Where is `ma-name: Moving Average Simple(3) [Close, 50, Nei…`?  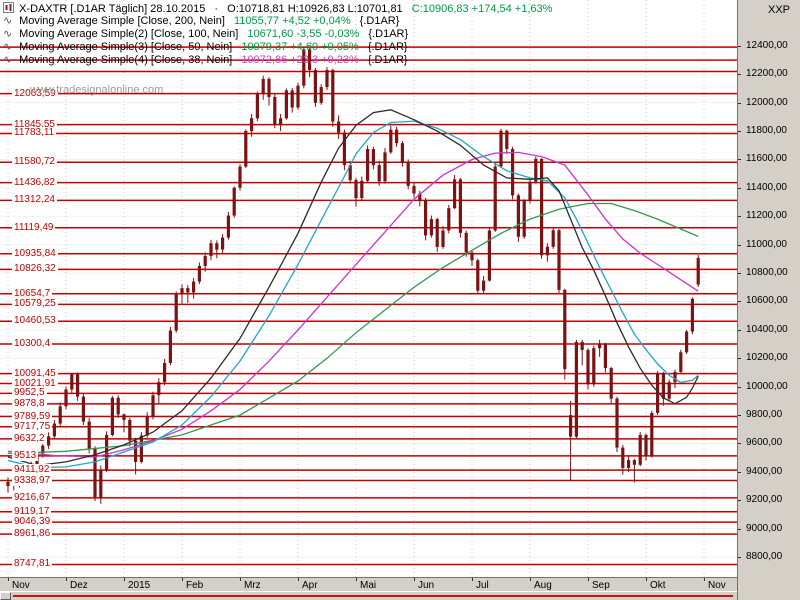 ma-name: Moving Average Simple(3) [Close, 50, Nei… is located at coordinates (126, 47).